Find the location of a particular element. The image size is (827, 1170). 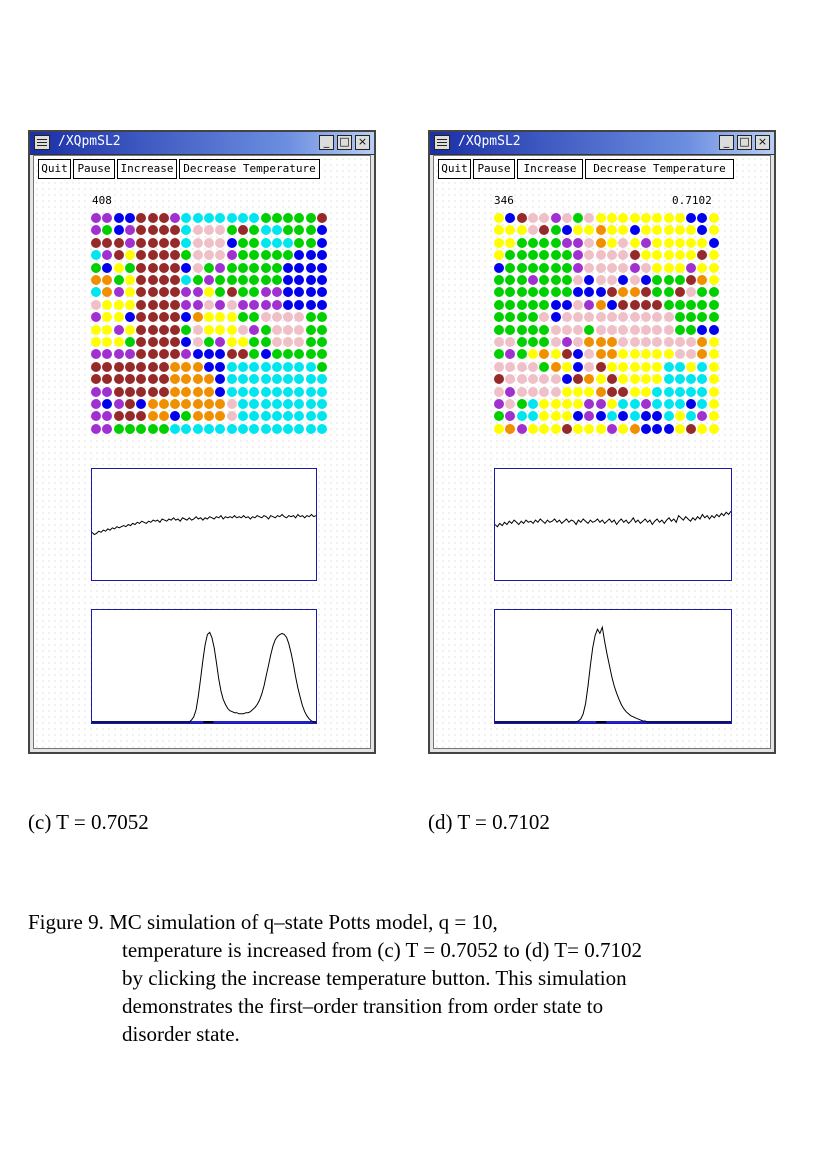

caption-c: (c) T = 0.7052 is located at coordinates (88, 822).